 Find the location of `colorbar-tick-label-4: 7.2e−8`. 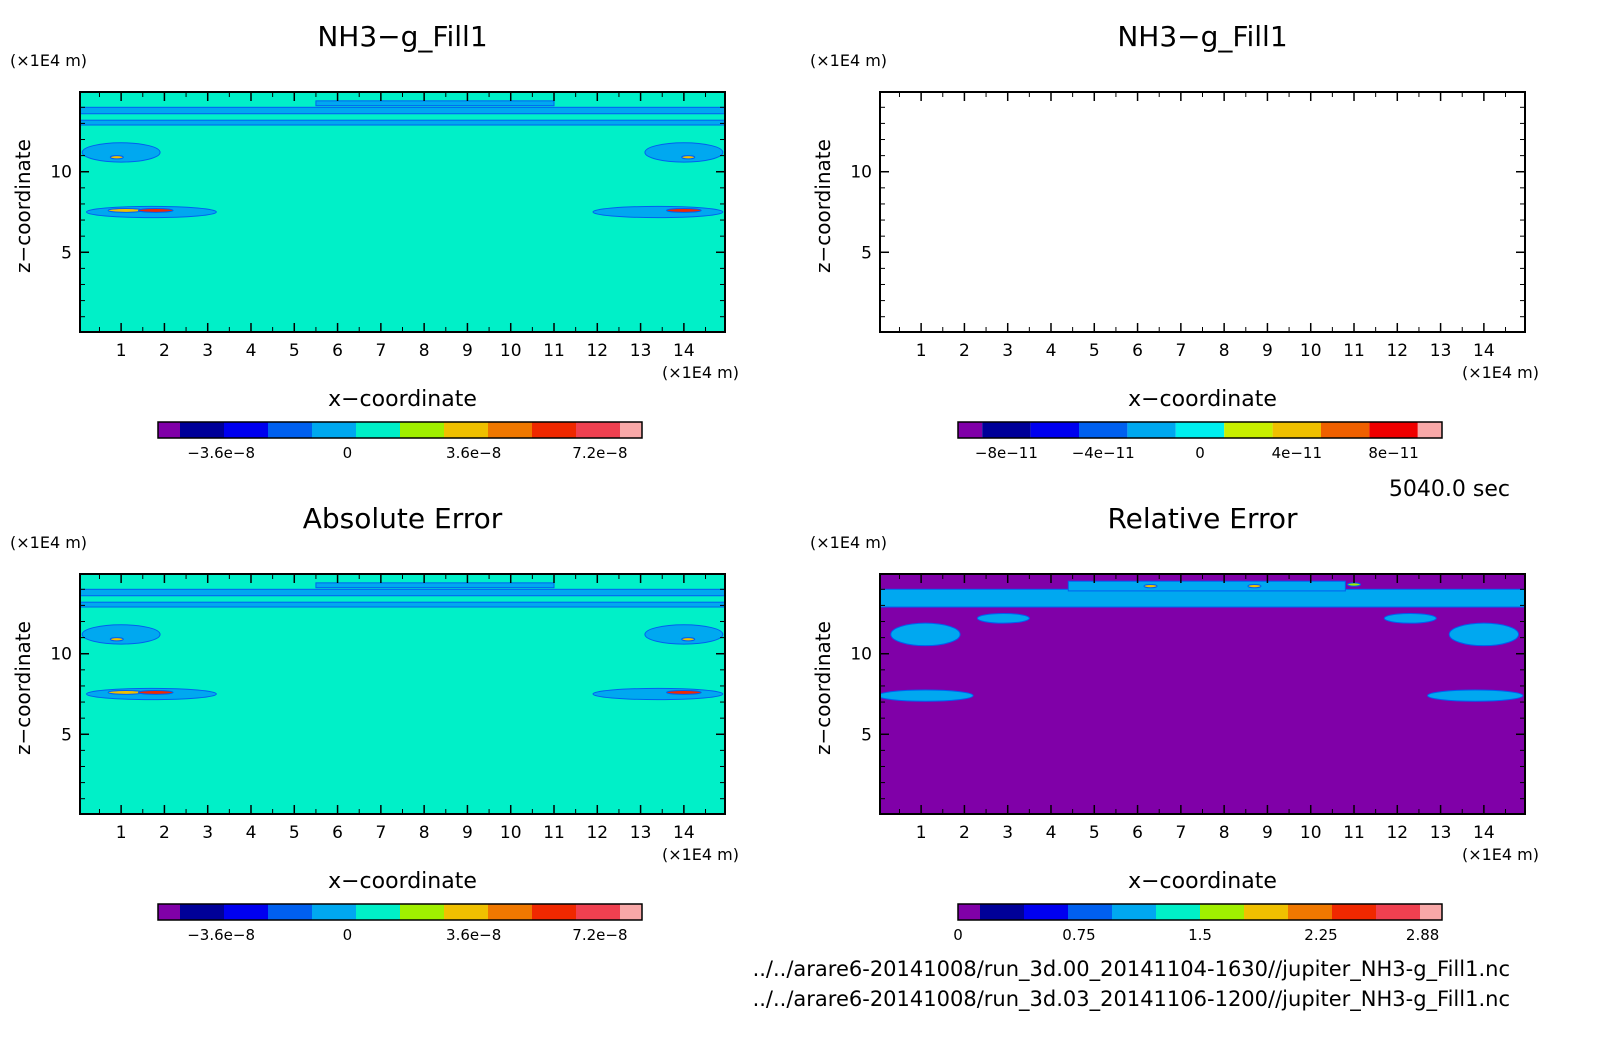

colorbar-tick-label-4: 7.2e−8 is located at coordinates (599, 935).